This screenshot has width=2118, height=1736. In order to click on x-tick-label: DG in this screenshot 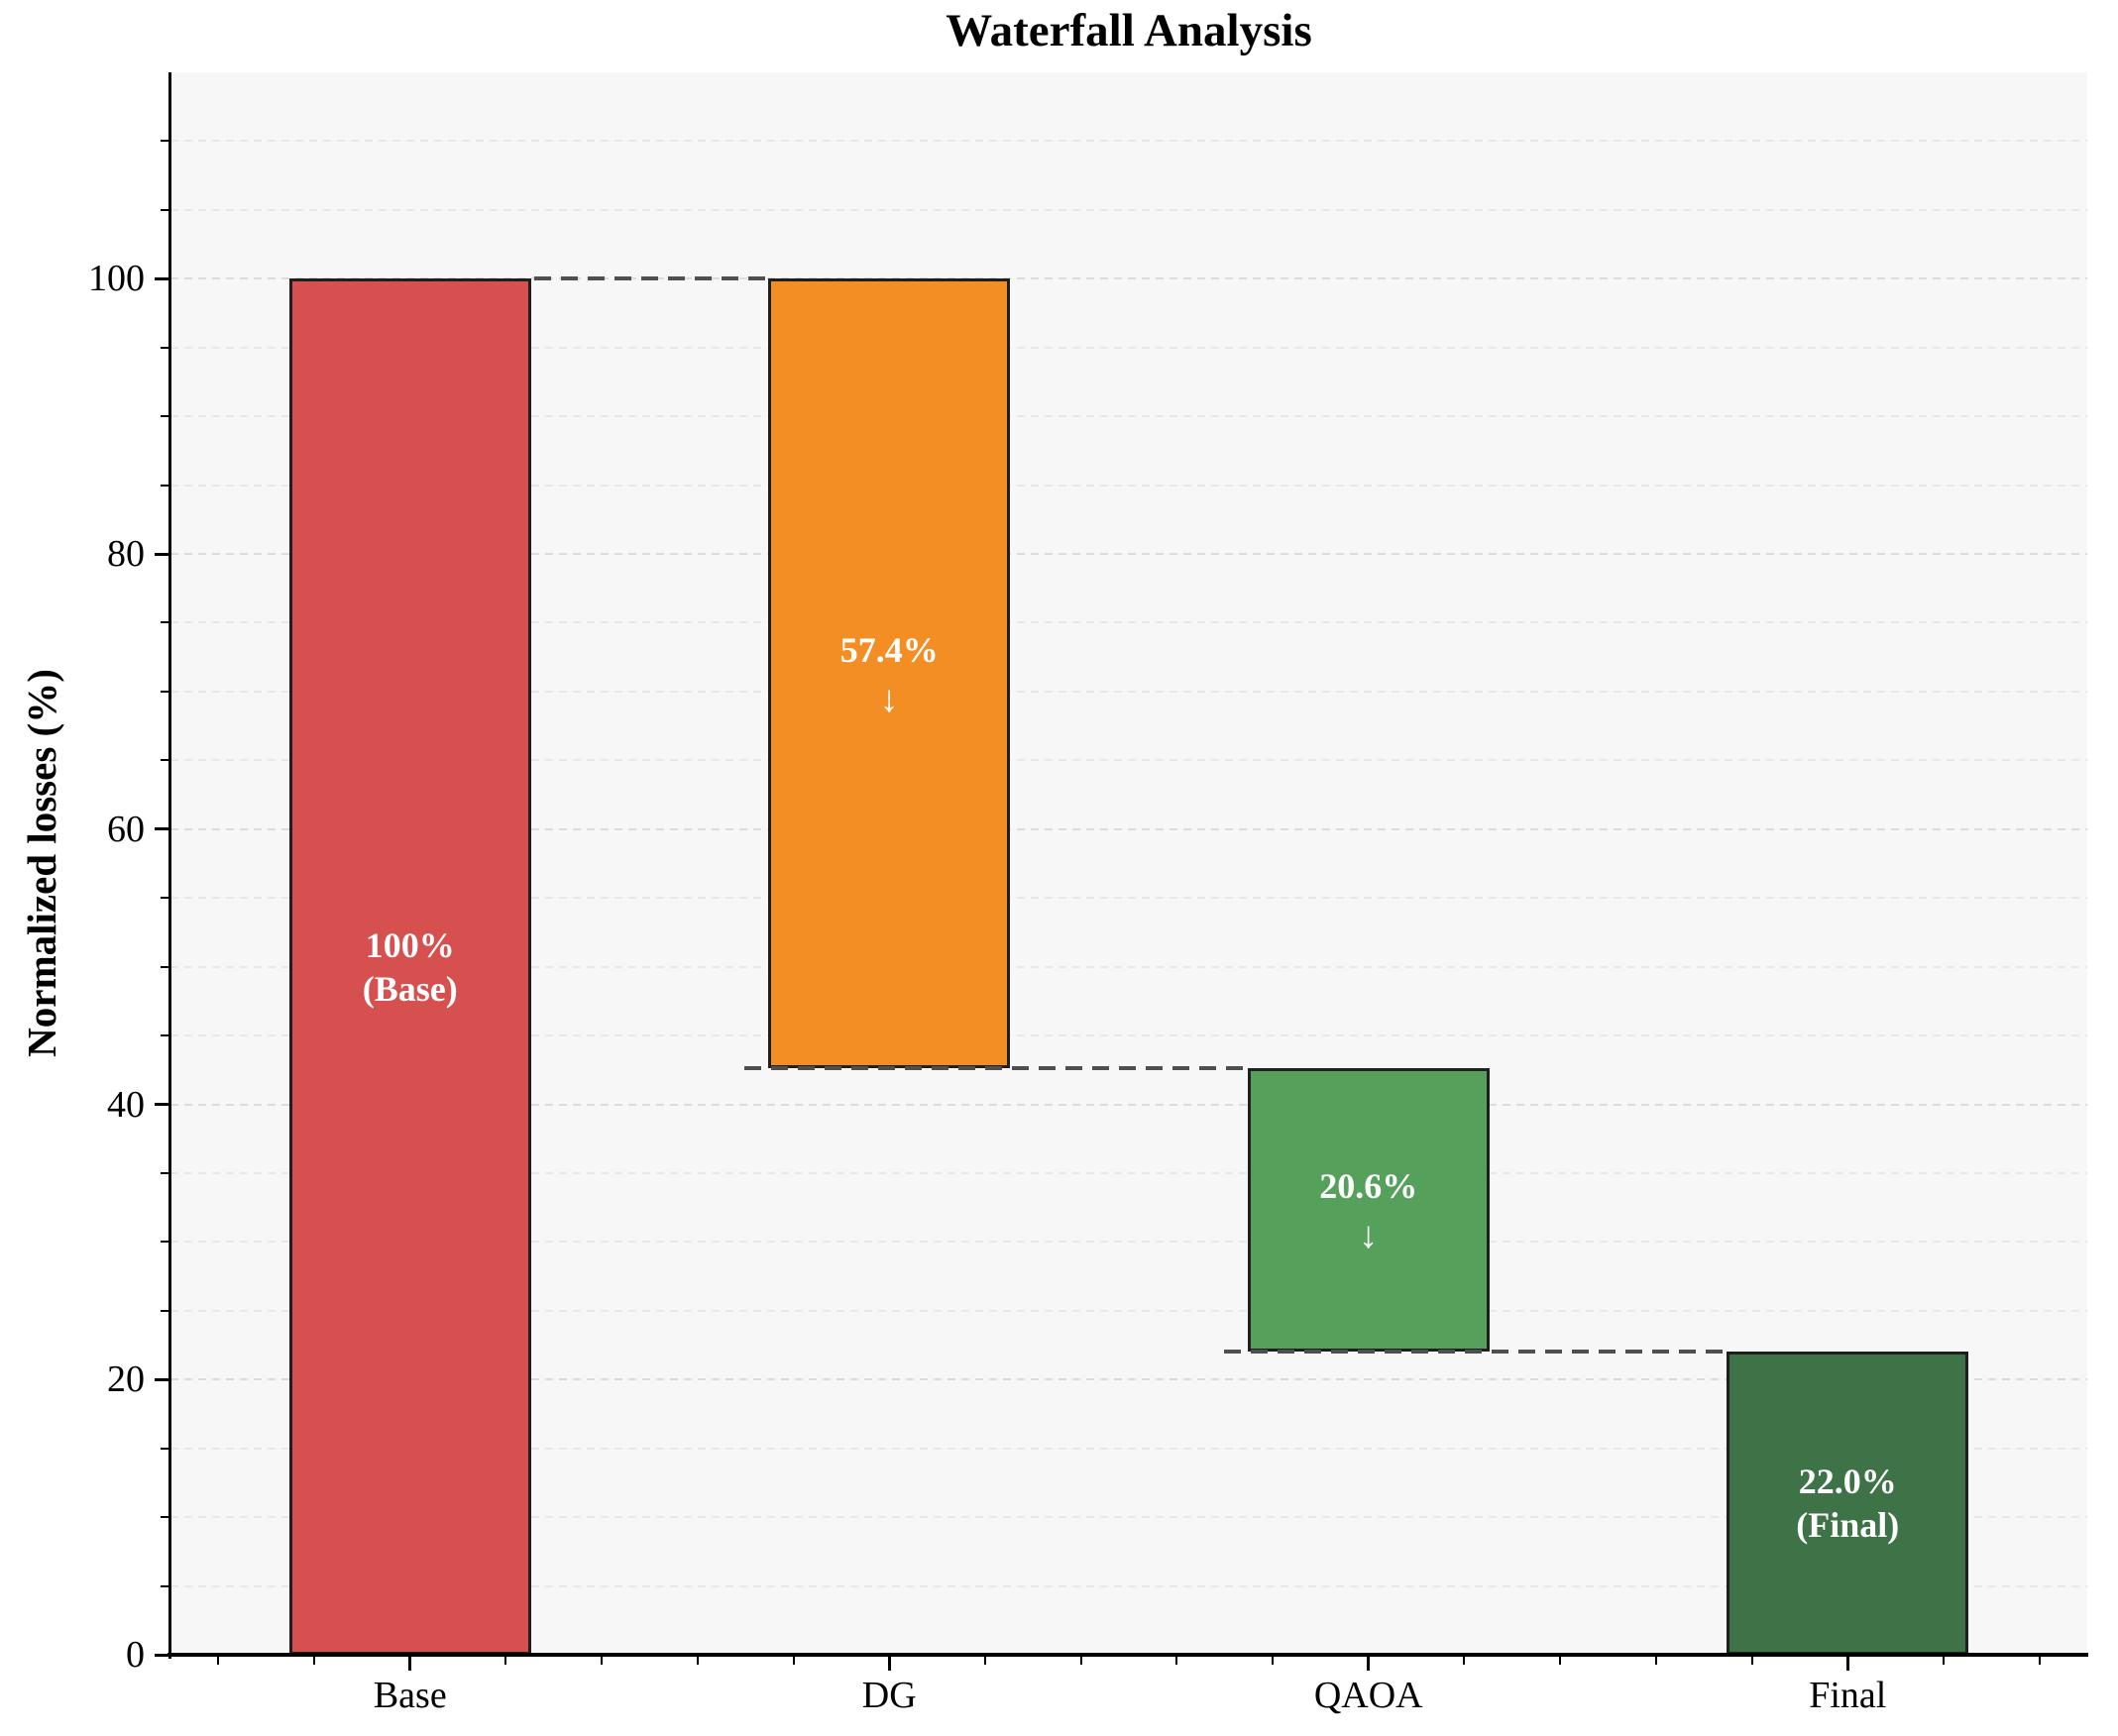, I will do `click(889, 1695)`.